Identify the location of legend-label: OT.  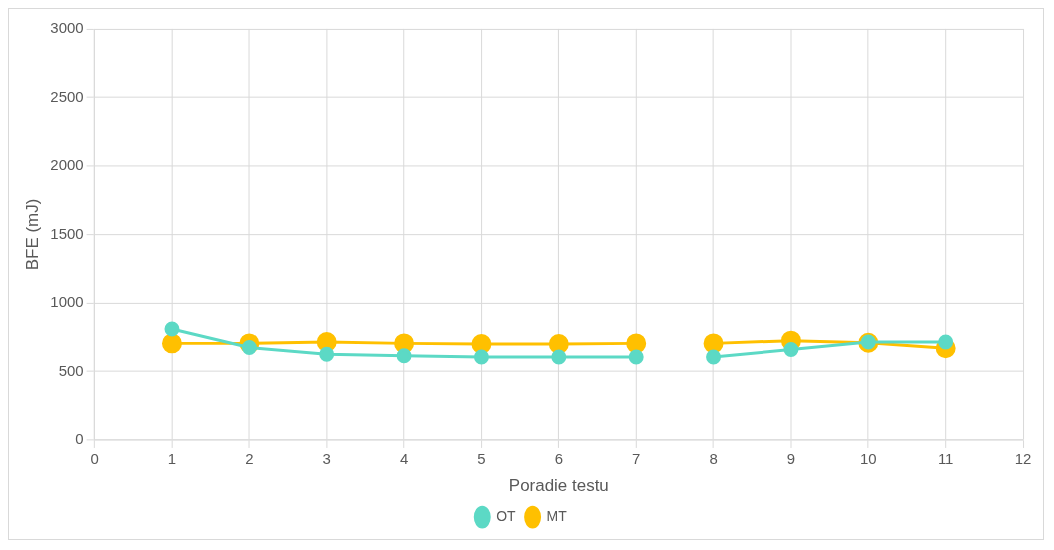
(506, 515).